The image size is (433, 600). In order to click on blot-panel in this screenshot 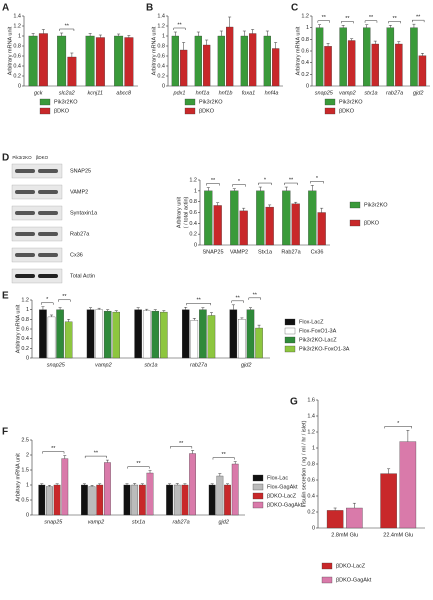, I will do `click(37, 276)`.